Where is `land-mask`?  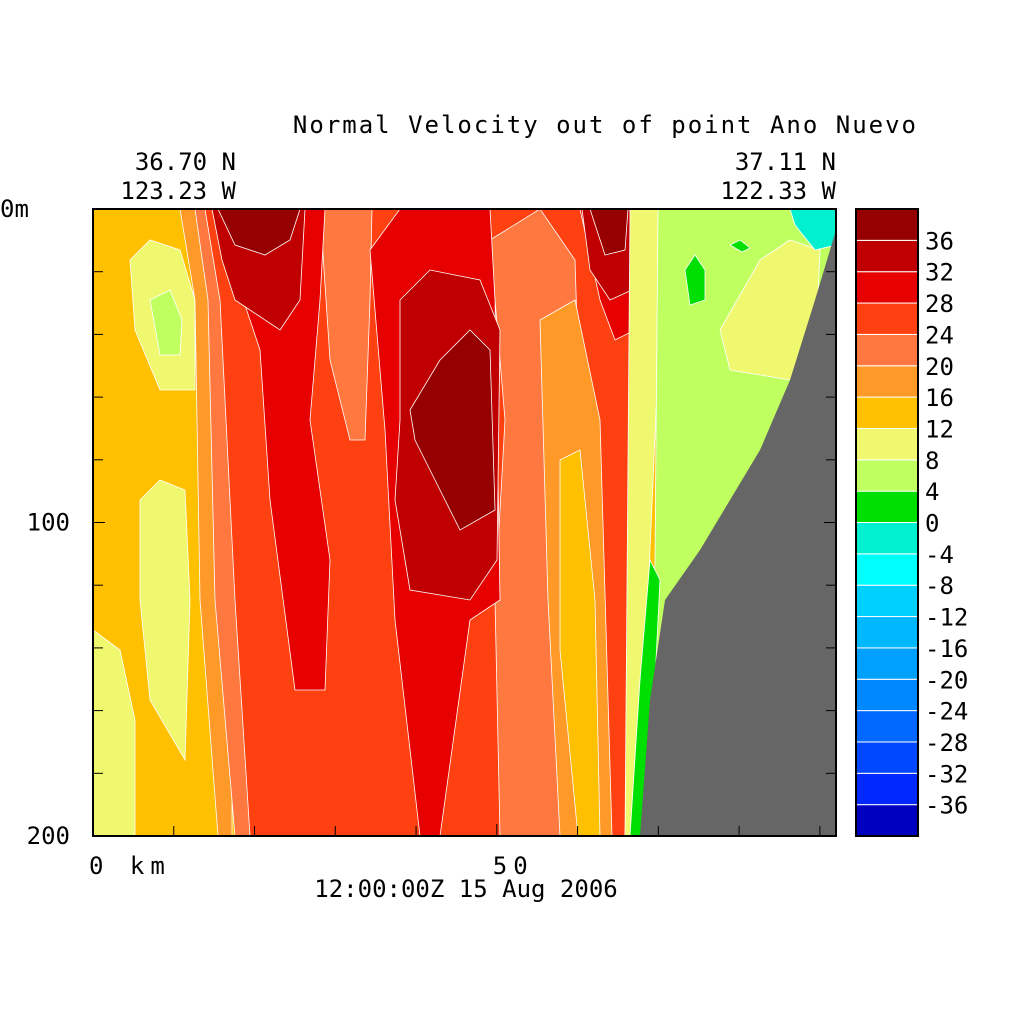
land-mask is located at coordinates (738, 533).